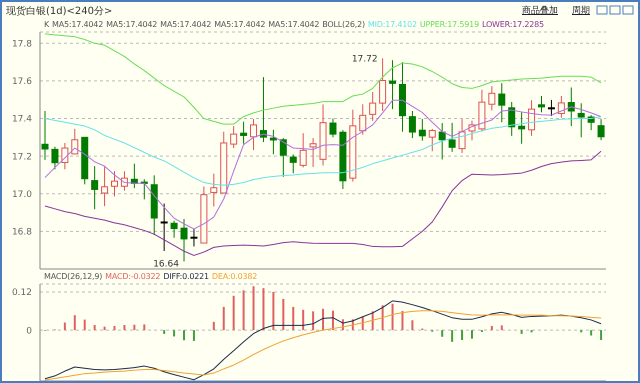 Image resolution: width=640 pixels, height=383 pixels. I want to click on annotation: 16.64, so click(166, 265).